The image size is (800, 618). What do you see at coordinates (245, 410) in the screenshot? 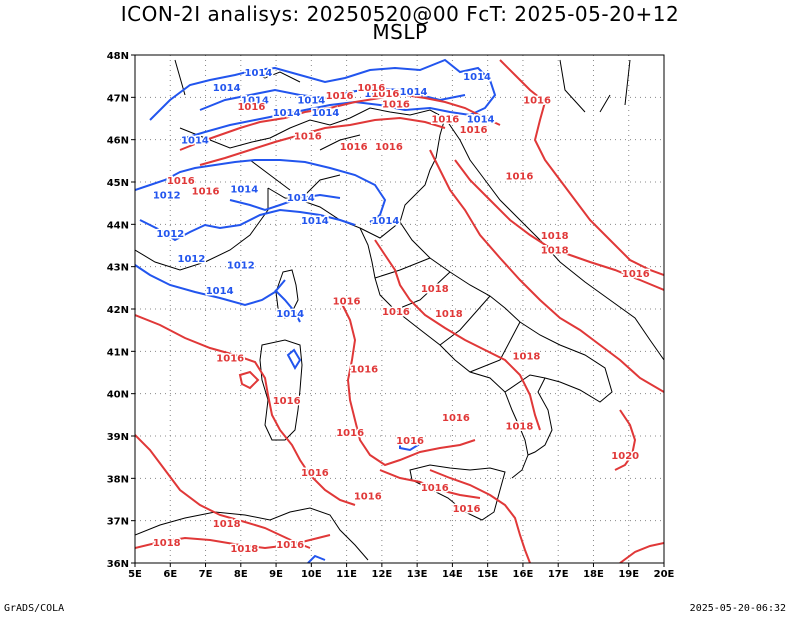
I see `isobar-red-west` at bounding box center [245, 410].